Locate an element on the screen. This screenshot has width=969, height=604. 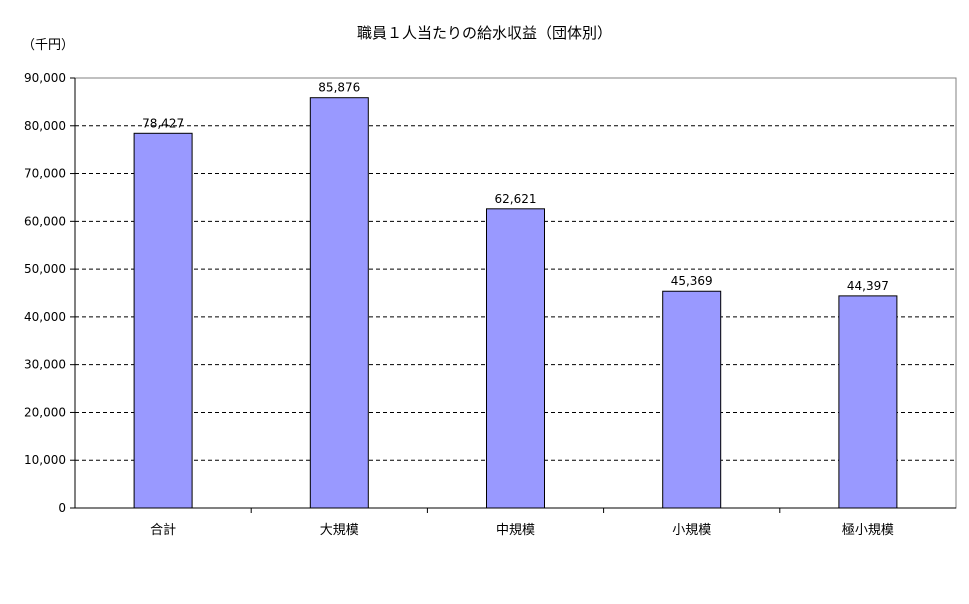
data-label: 85,876 is located at coordinates (339, 88).